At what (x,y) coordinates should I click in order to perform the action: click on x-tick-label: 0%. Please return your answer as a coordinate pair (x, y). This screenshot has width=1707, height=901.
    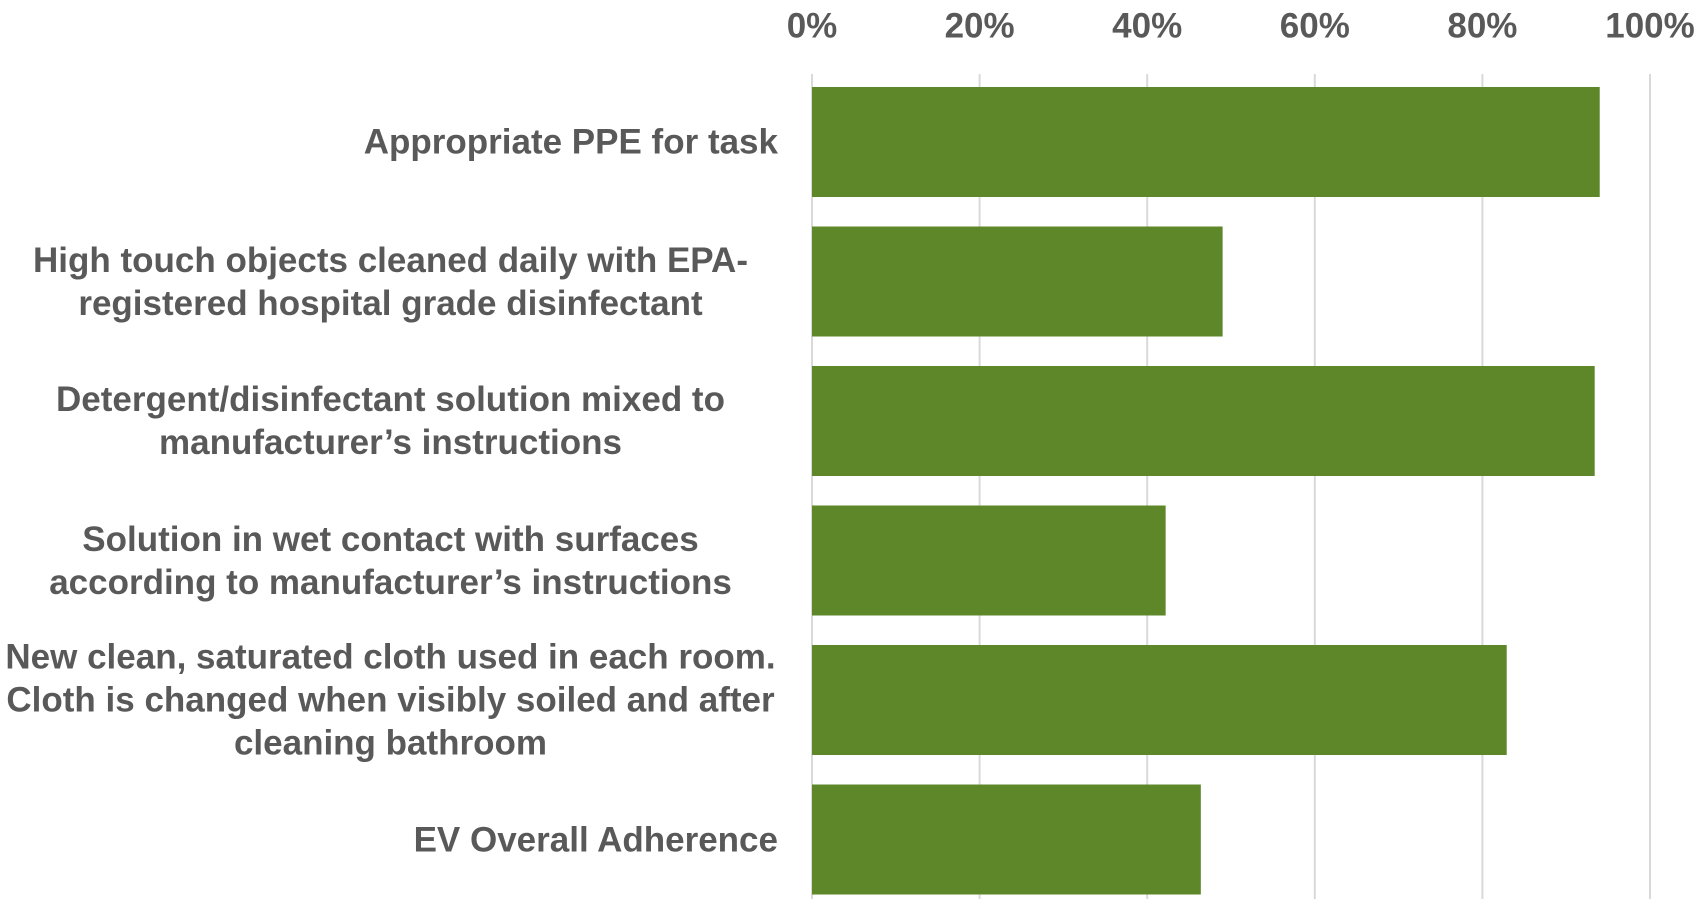
    Looking at the image, I should click on (812, 25).